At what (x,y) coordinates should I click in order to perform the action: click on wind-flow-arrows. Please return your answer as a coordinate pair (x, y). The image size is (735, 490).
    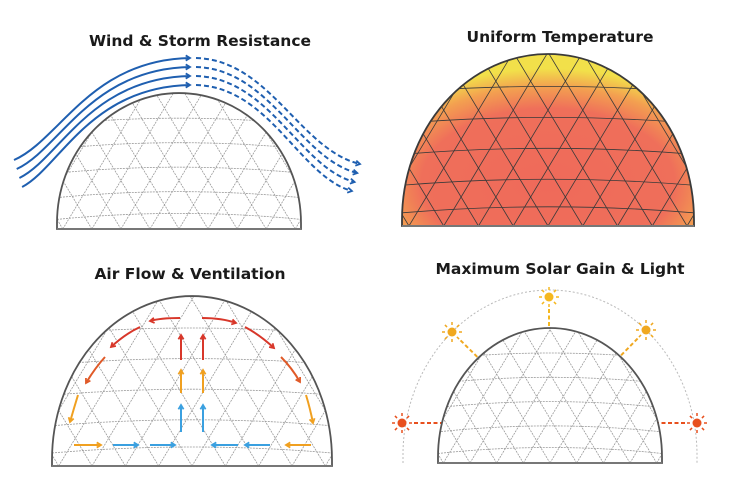
    Looking at the image, I should click on (187, 124).